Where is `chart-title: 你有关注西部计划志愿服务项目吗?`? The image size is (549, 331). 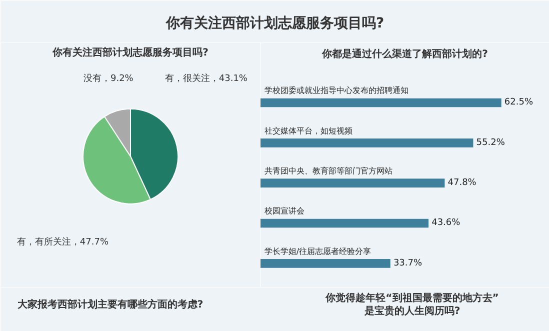 chart-title: 你有关注西部计划志愿服务项目吗? is located at coordinates (130, 52).